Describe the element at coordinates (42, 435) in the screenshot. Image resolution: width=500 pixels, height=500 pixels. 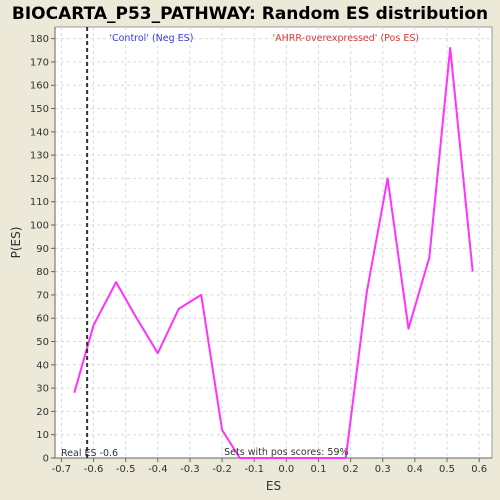
I see `y-tick-label: 10` at that location.